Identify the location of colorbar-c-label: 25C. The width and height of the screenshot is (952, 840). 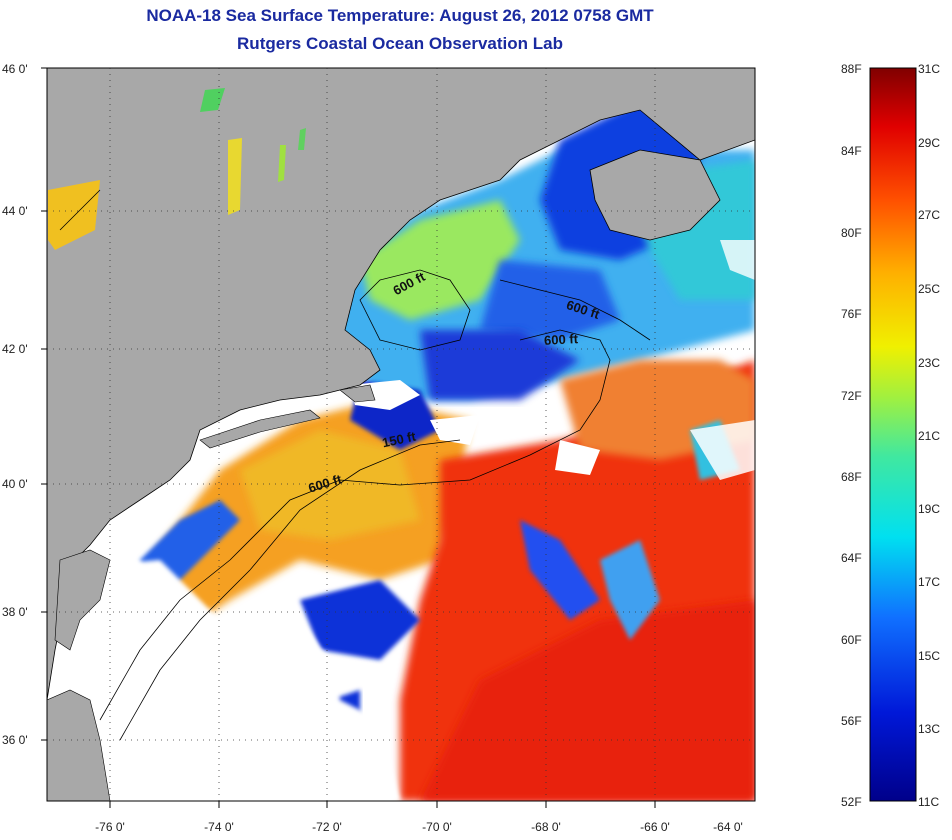
(929, 289).